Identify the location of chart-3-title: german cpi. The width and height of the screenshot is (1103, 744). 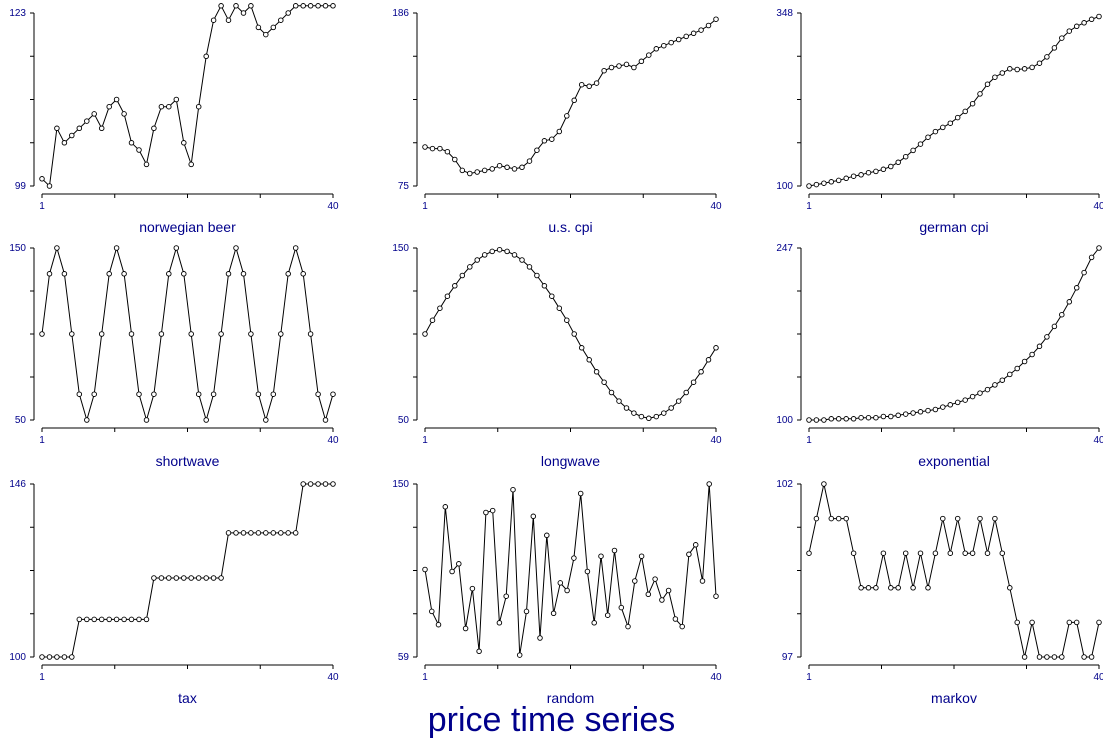
(953, 227).